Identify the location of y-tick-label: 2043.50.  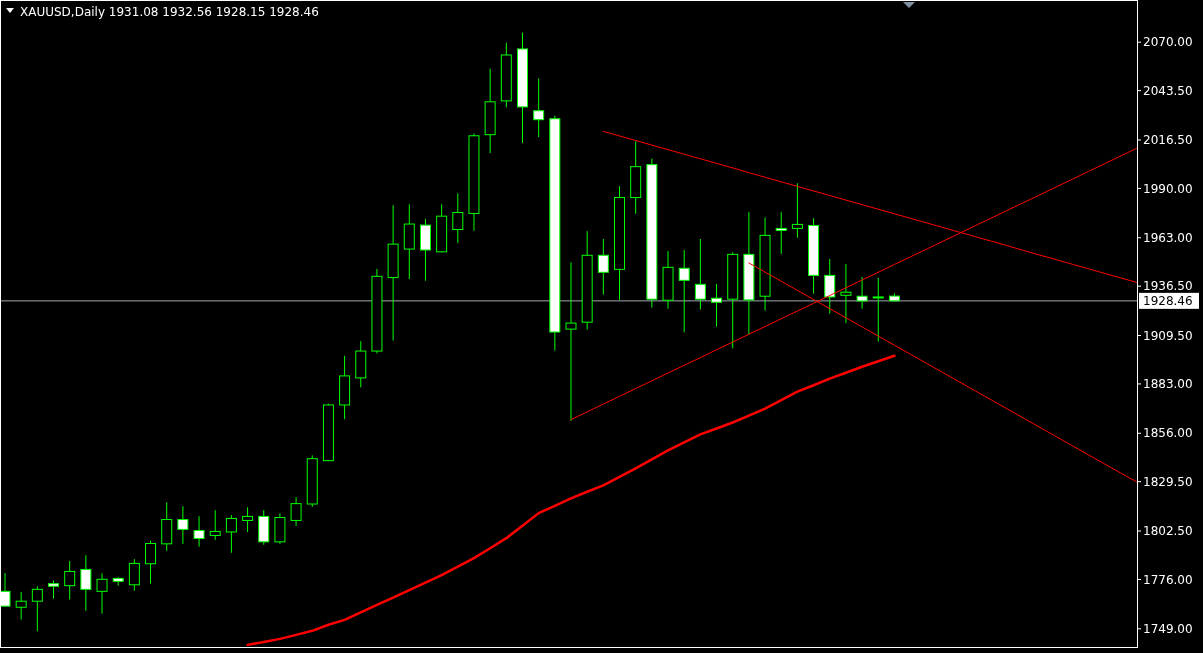
(1168, 90).